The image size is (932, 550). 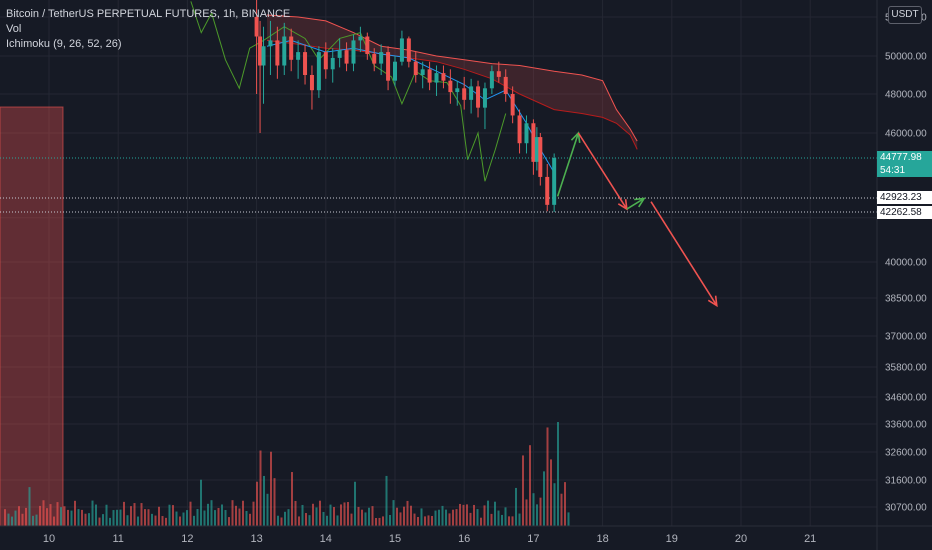 I want to click on y-tick-label: 30700.00, so click(x=906, y=508).